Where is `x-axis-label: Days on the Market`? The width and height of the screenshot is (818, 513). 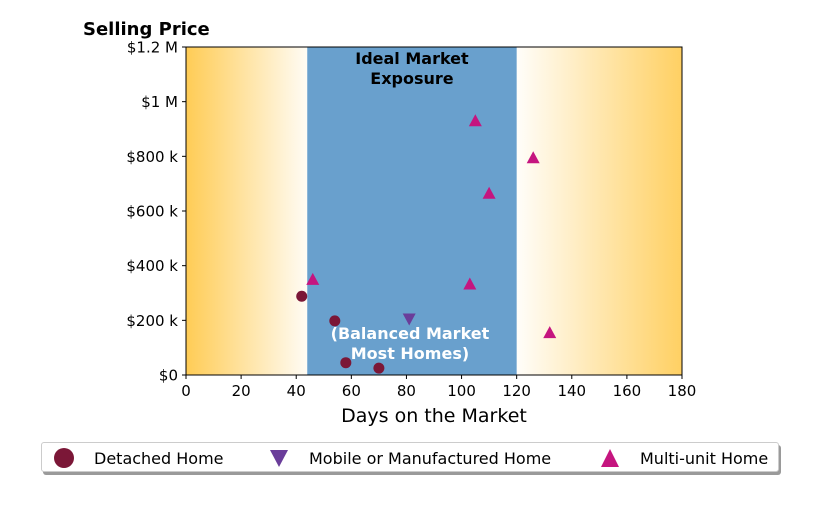 x-axis-label: Days on the Market is located at coordinates (434, 416).